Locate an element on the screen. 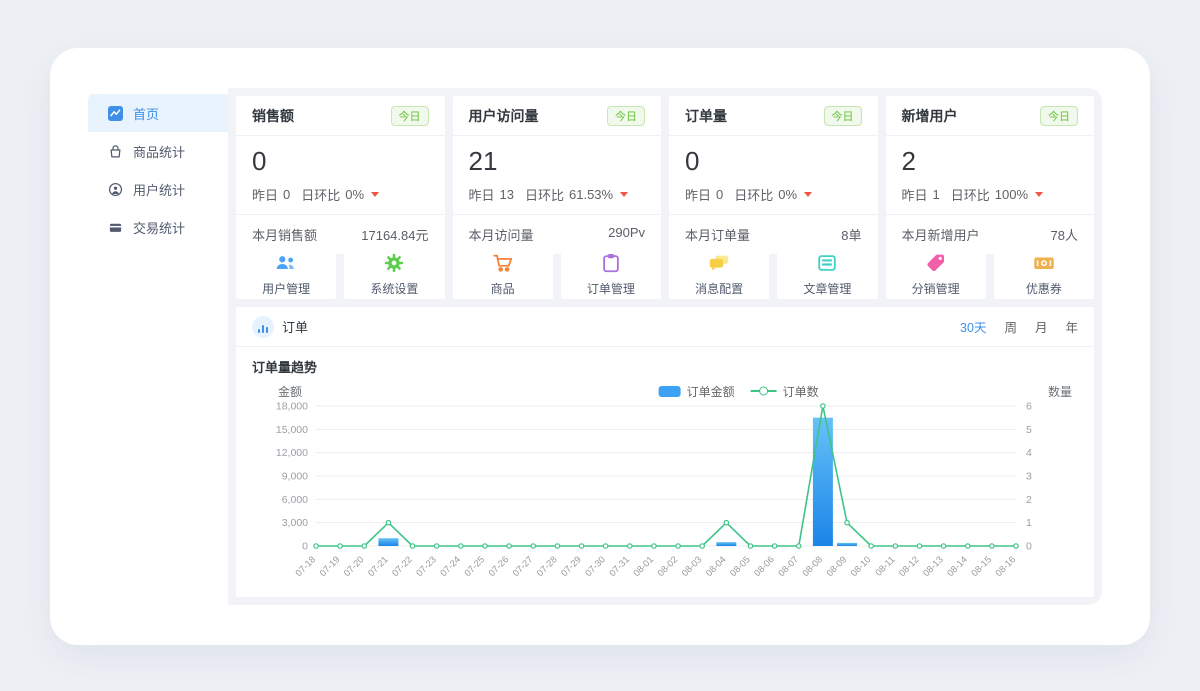  svg-text: 08-16 is located at coordinates (1006, 566).